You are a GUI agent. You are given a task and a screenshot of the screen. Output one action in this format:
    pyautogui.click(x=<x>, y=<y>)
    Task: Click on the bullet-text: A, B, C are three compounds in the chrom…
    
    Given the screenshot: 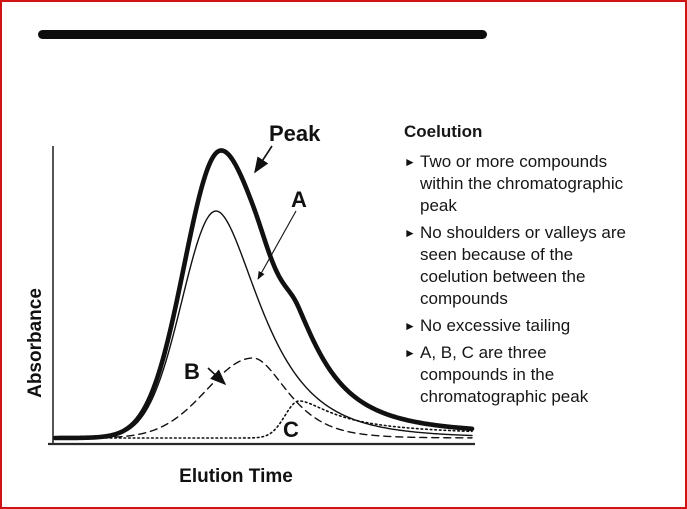 What is the action you would take?
    pyautogui.click(x=504, y=374)
    